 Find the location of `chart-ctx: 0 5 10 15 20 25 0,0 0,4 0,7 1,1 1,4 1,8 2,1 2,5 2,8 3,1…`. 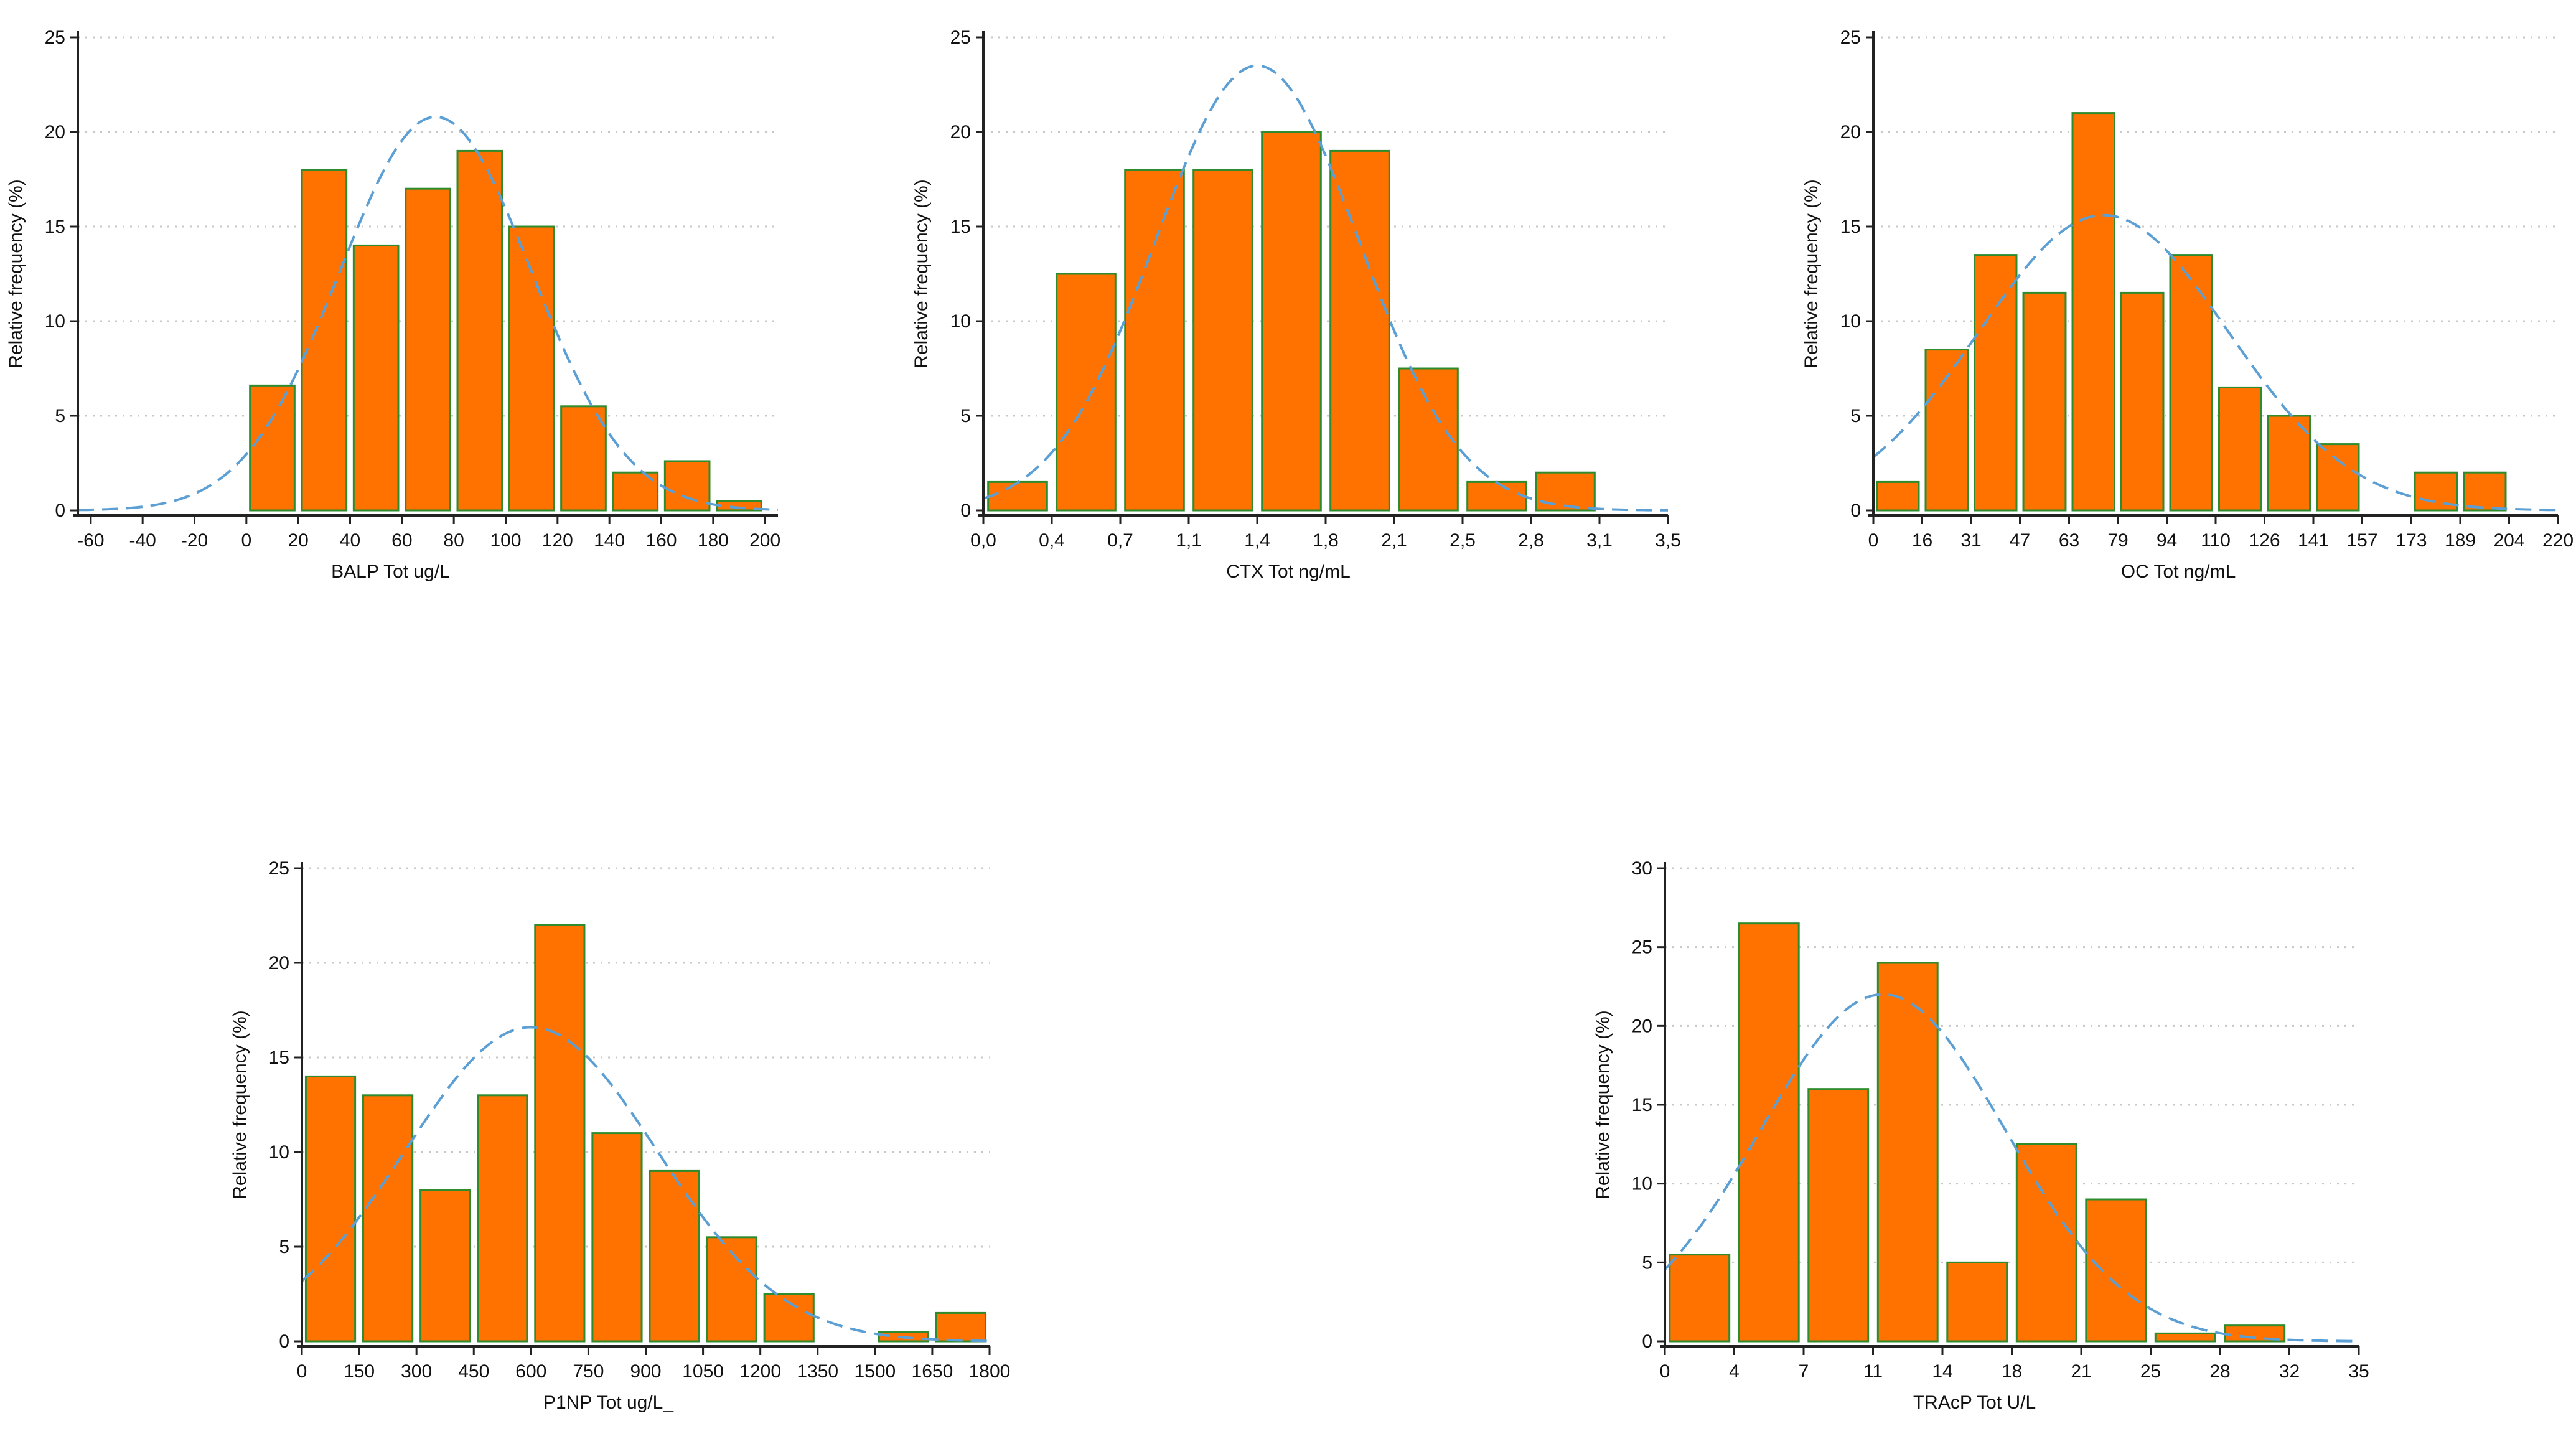

chart-ctx: 0 5 10 15 20 25 0,0 0,4 0,7 1,1 1,4 1,8 2,1 2,5 2,8 3,1… is located at coordinates (1296, 304).